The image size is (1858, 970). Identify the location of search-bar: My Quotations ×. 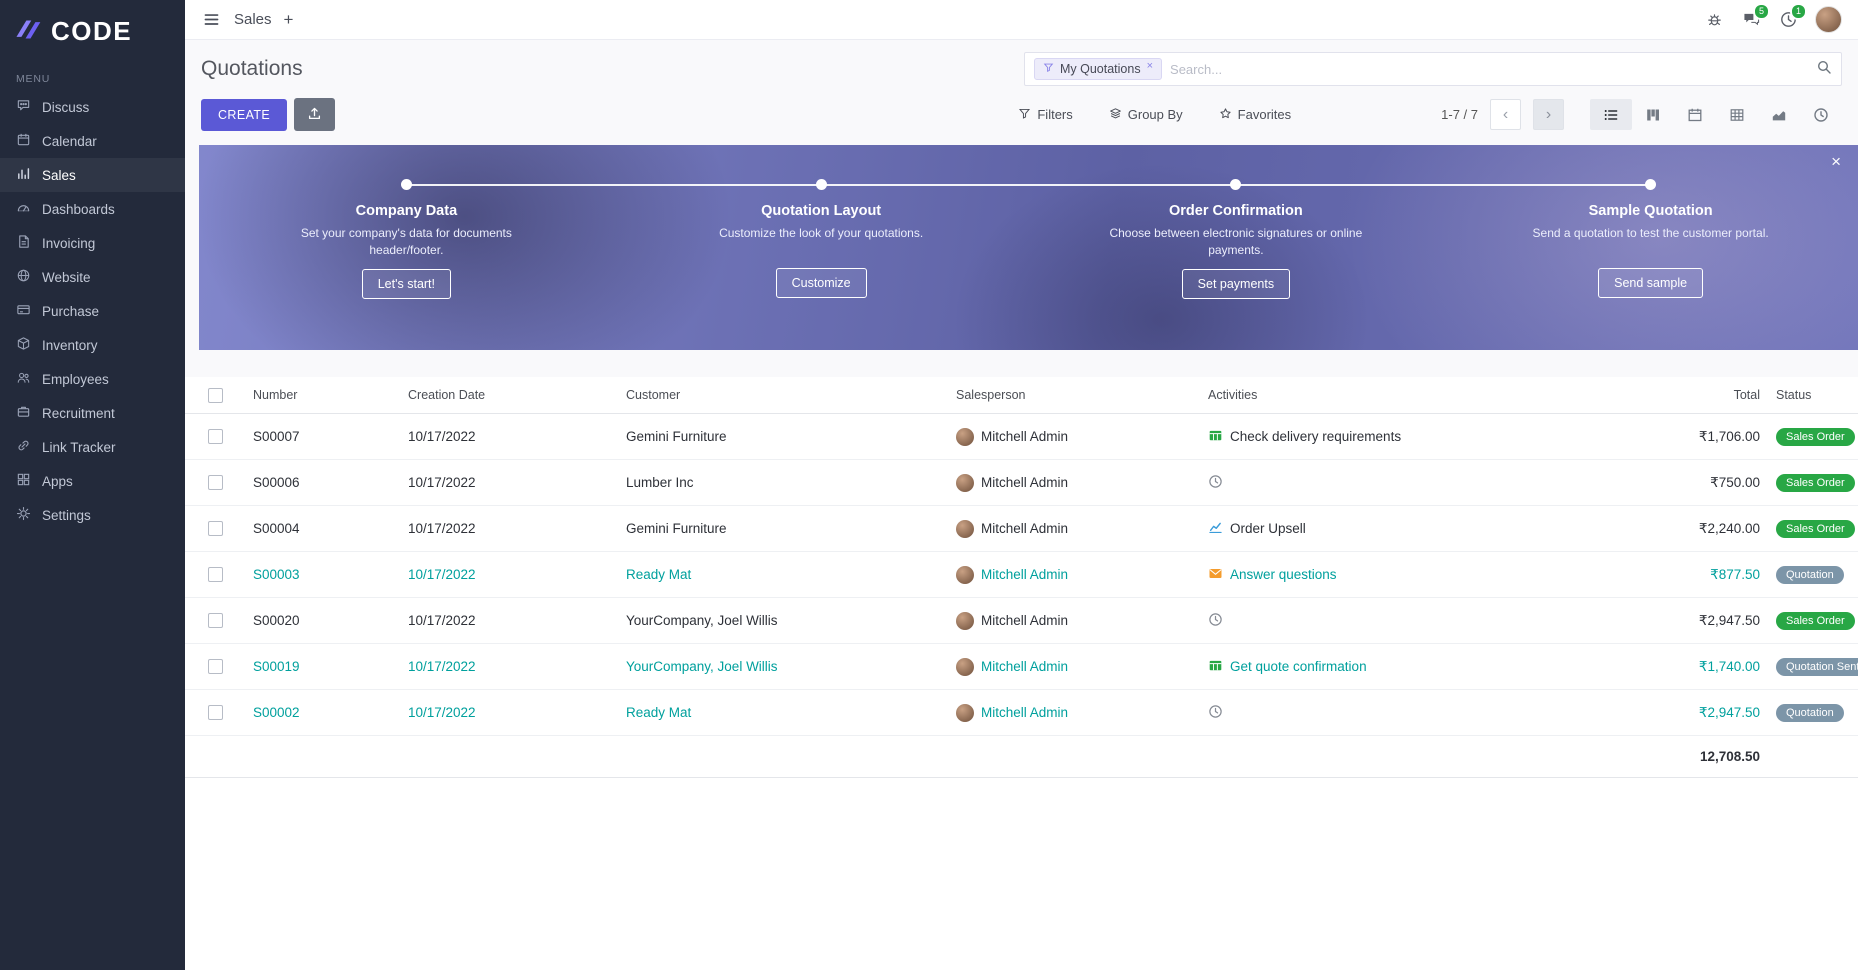
(1433, 69).